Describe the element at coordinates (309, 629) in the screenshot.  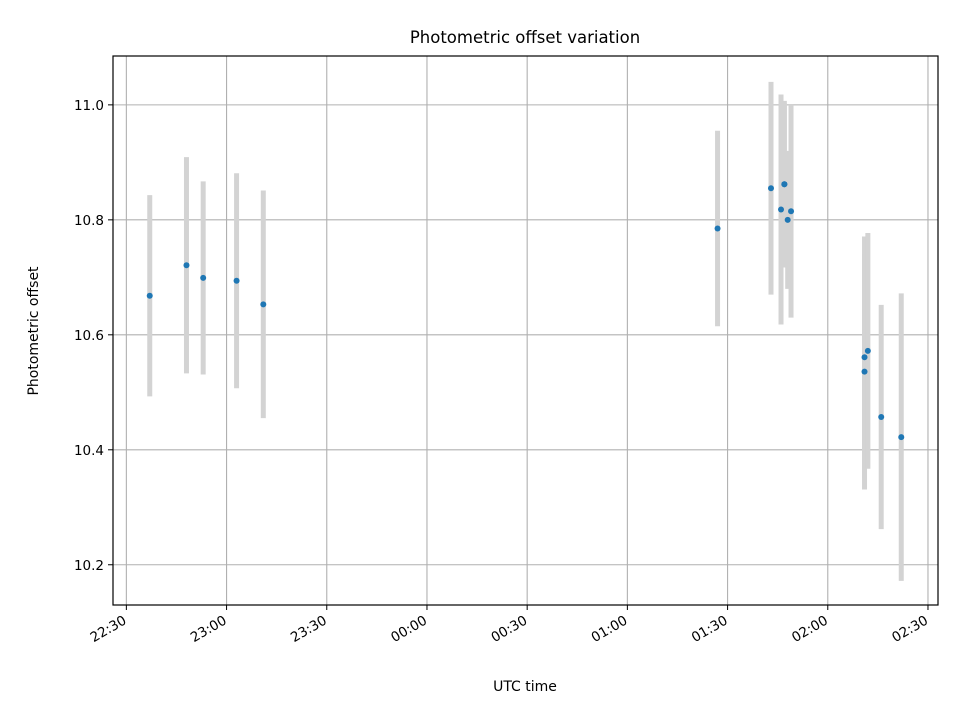
I see `x-tick-label: 23:30` at that location.